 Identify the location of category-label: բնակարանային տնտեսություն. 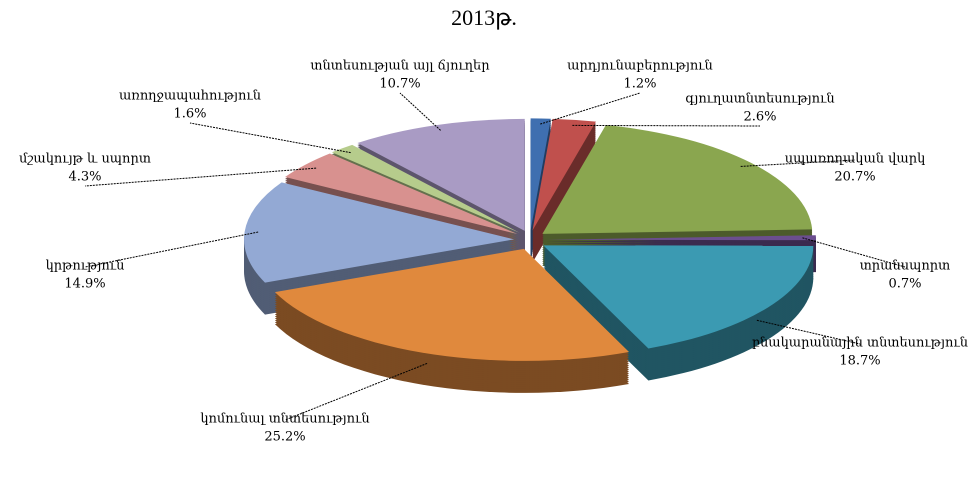
(860, 343).